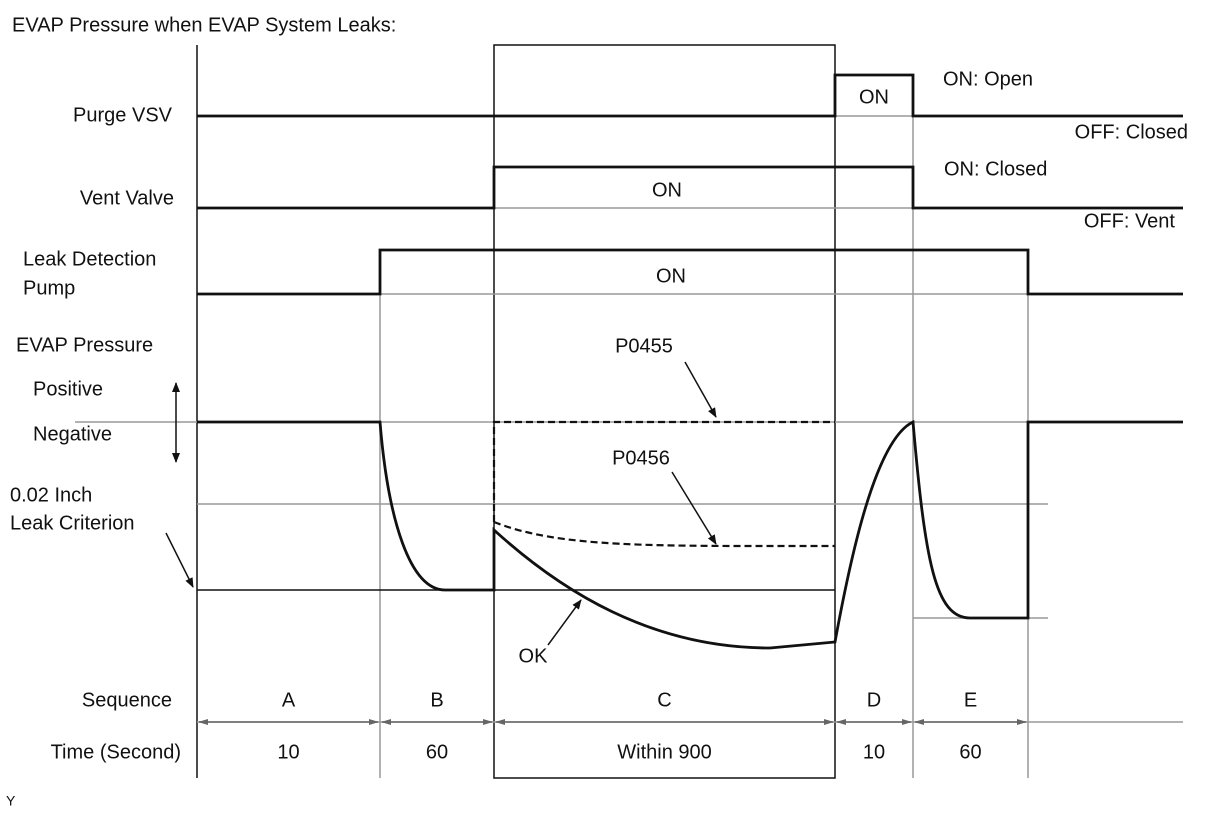 This screenshot has width=1208, height=814. What do you see at coordinates (289, 700) in the screenshot?
I see `phase-name: A` at bounding box center [289, 700].